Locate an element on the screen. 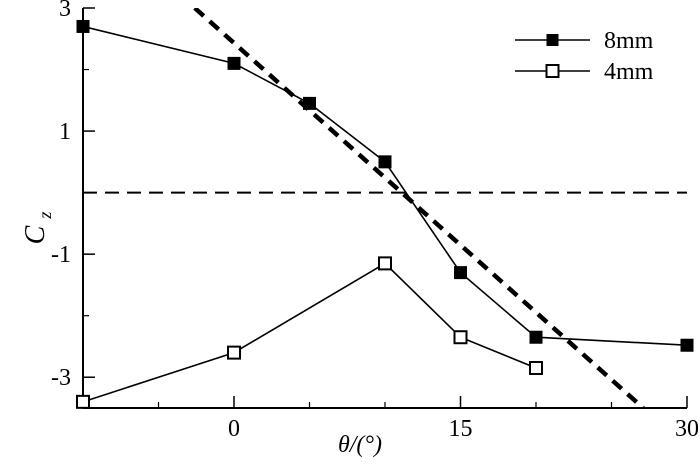 The image size is (700, 476). x-tick-label: 0 is located at coordinates (234, 429).